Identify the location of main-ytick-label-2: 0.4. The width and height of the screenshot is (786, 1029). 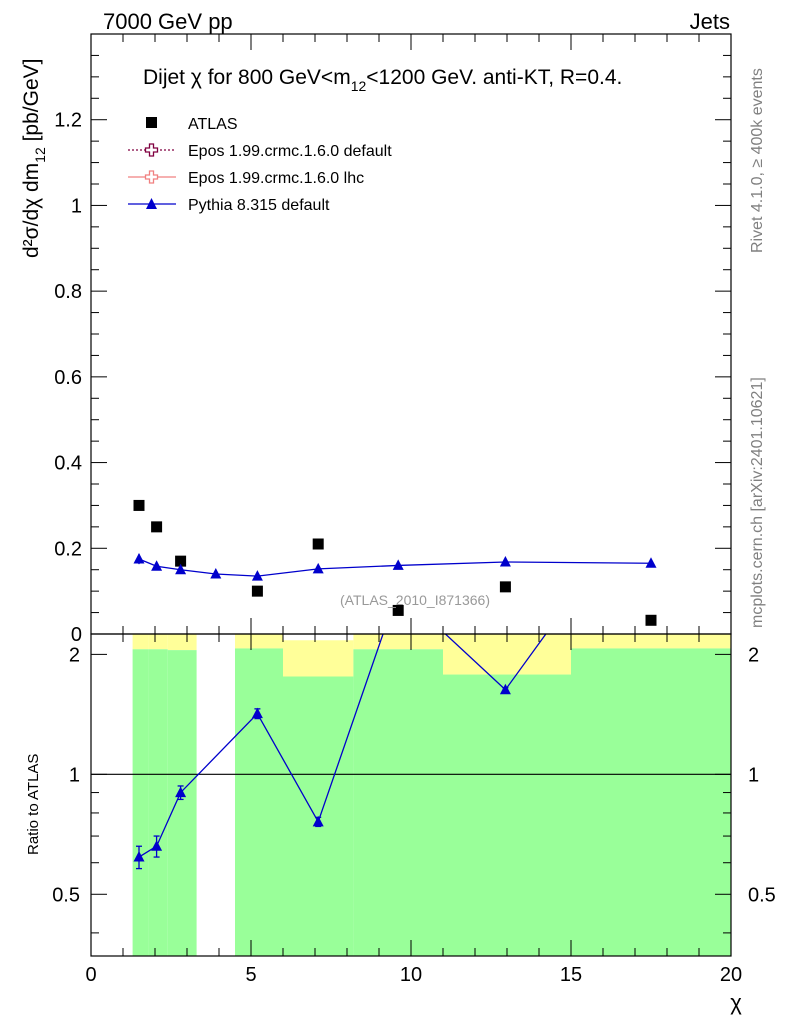
(68, 464).